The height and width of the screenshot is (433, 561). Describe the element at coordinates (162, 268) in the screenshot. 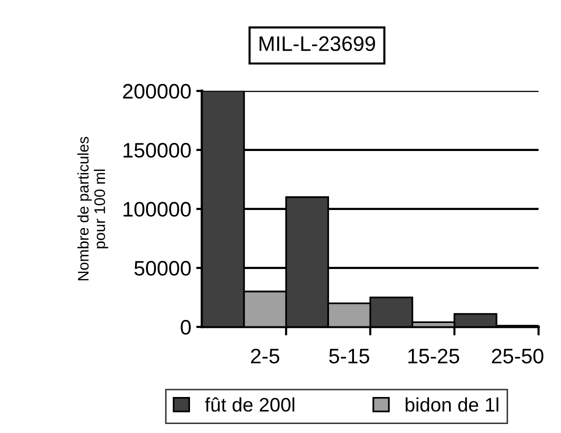

I see `y-tick-label: 50000` at that location.